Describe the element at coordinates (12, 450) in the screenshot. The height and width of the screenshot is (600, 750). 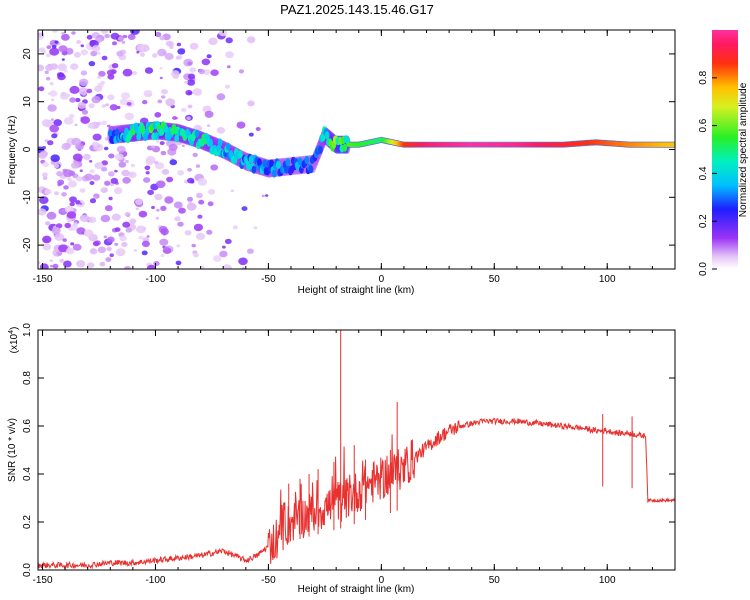
I see `snr-ylabel: SNR (10 * v/v)` at that location.